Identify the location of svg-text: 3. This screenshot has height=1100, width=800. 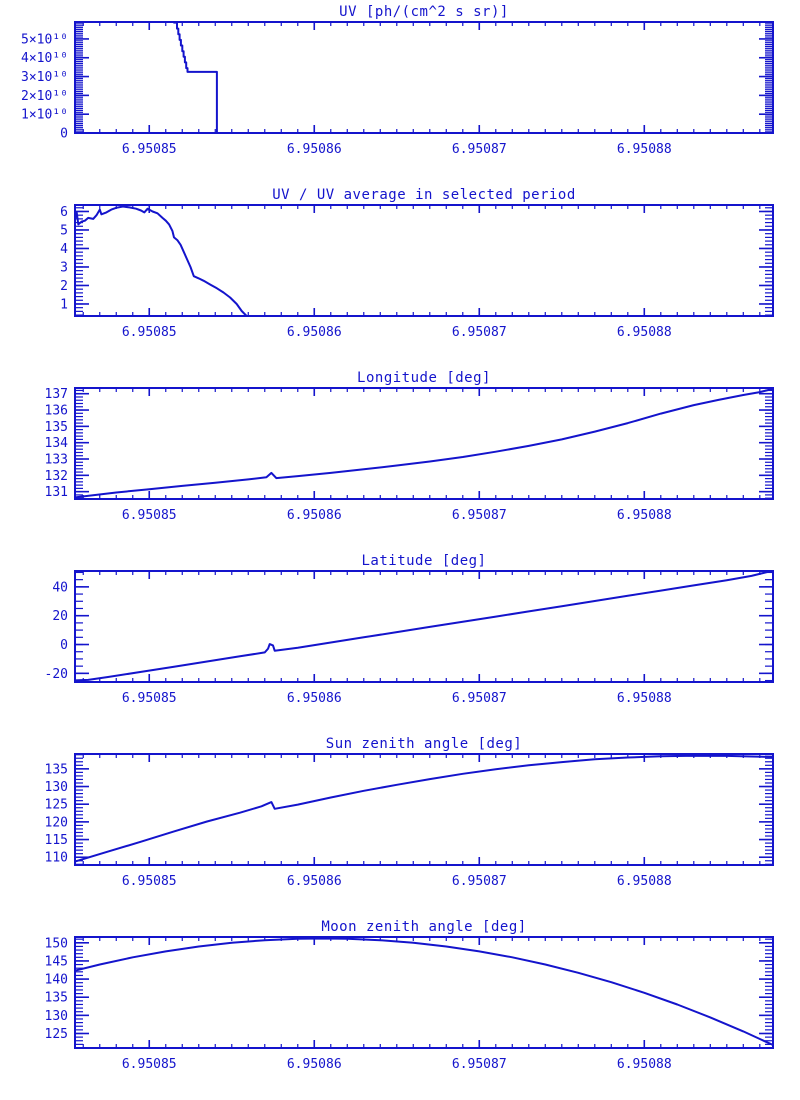
(64, 267).